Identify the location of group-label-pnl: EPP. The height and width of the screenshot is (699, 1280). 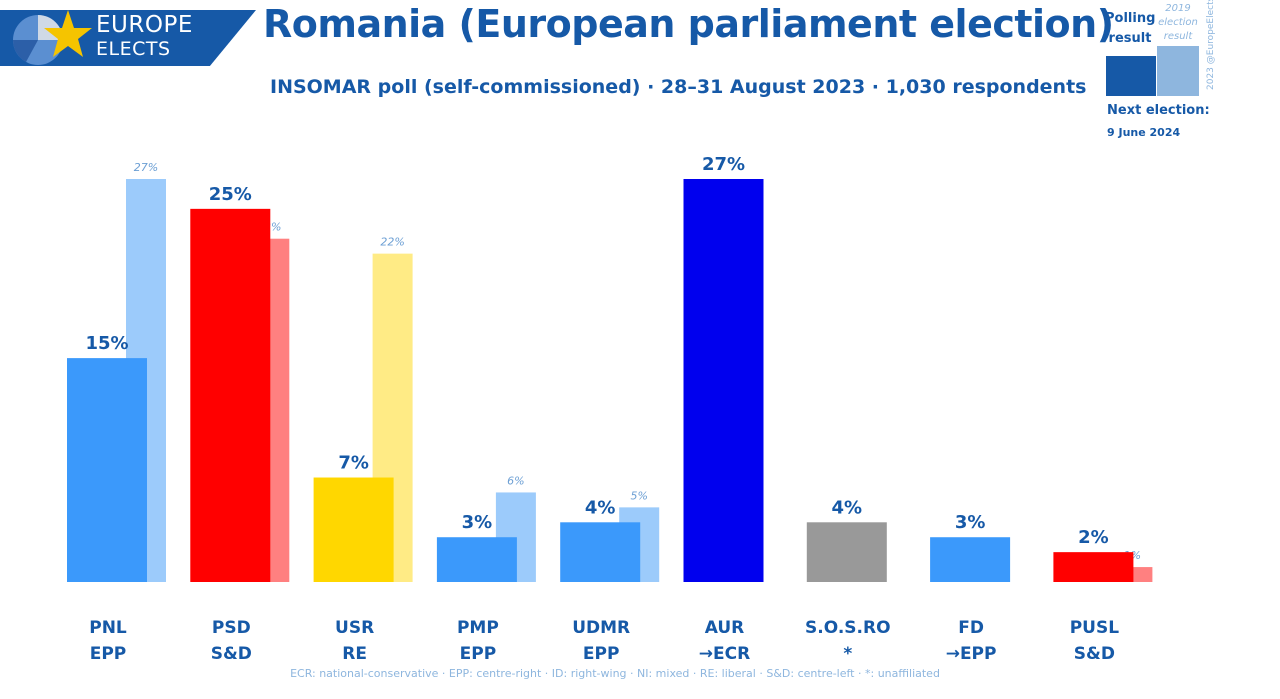
(108, 654).